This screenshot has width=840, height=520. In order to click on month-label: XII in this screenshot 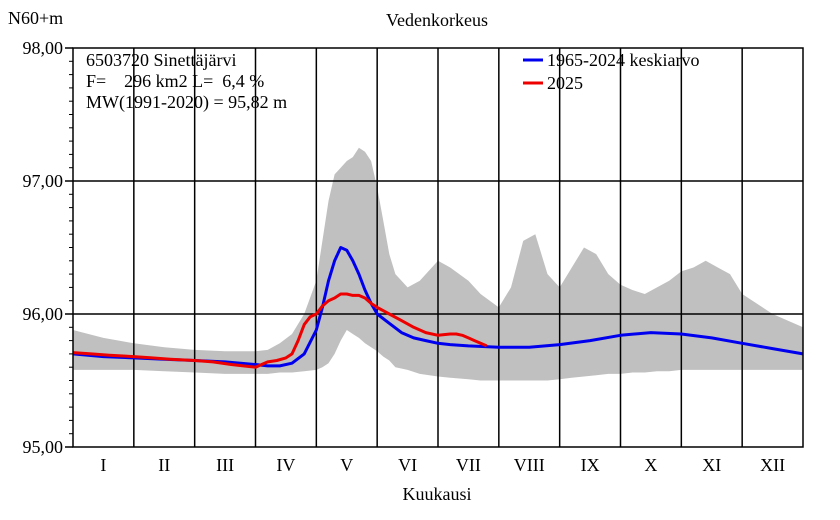, I will do `click(772, 465)`.